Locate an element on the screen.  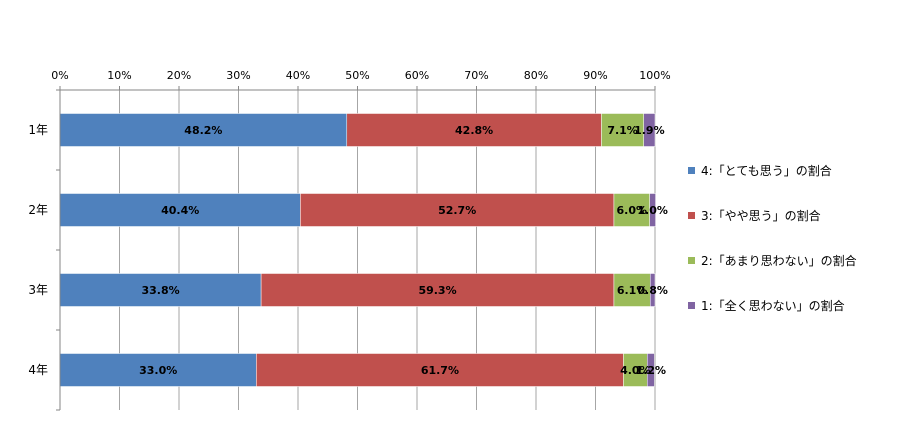
x-tick-label: 100% is located at coordinates (654, 75).